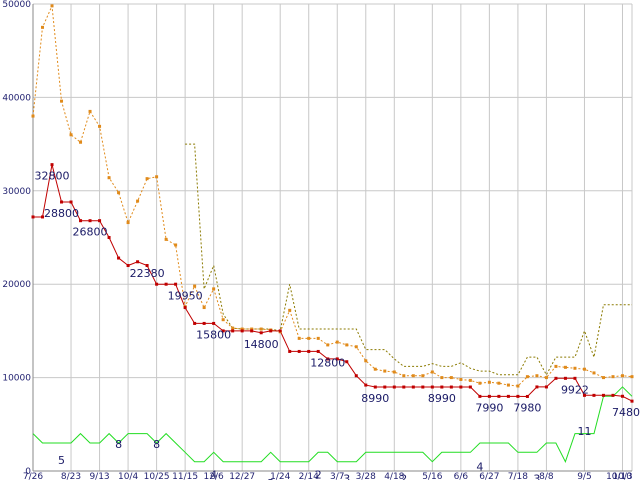 This screenshot has width=640, height=480. What do you see at coordinates (213, 334) in the screenshot?
I see `data-label: 15800` at bounding box center [213, 334].